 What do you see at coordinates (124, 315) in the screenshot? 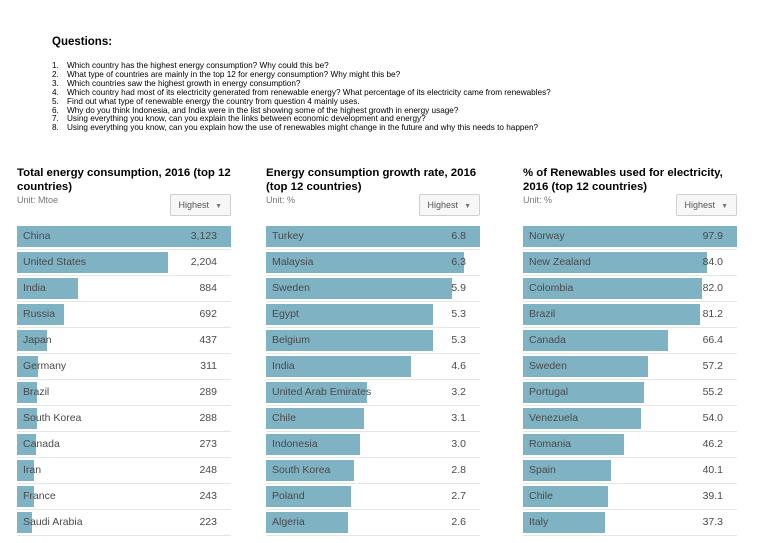
I see `bar-row: Russia 692` at bounding box center [124, 315].